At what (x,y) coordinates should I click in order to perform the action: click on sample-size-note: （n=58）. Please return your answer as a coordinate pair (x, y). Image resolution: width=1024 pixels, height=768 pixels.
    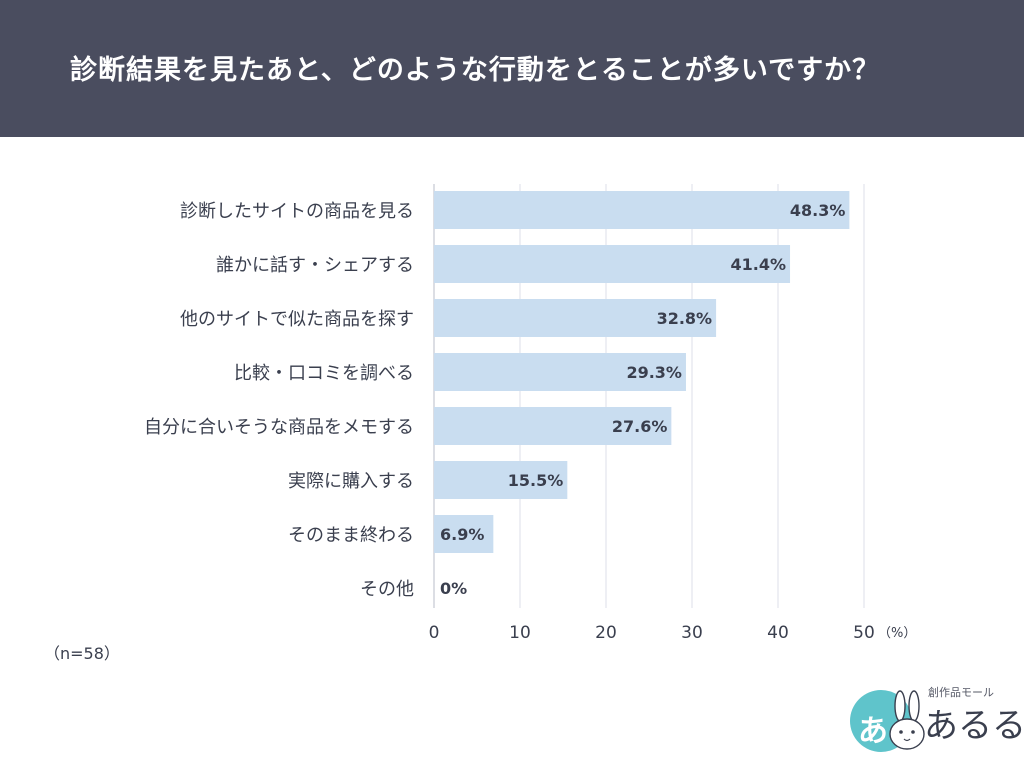
    Looking at the image, I should click on (82, 653).